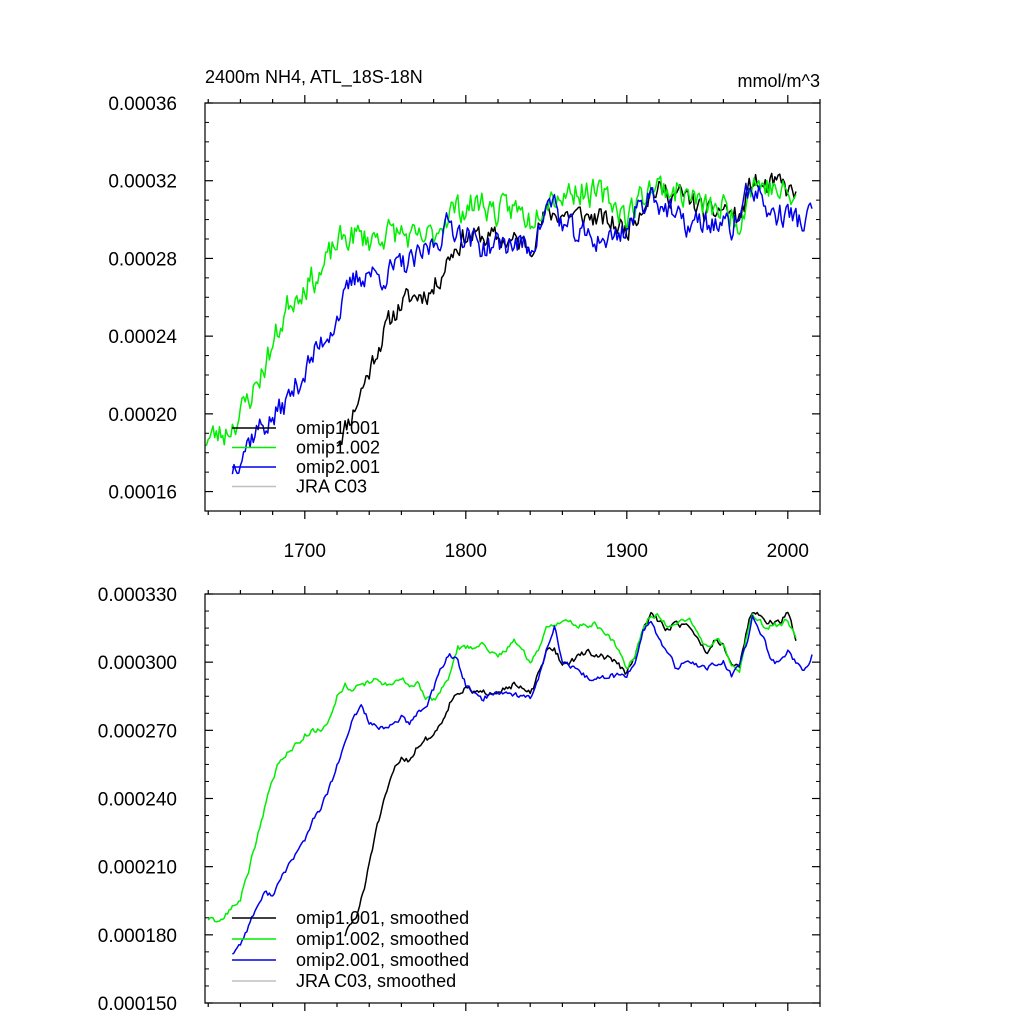 This screenshot has width=1024, height=1024. Describe the element at coordinates (338, 428) in the screenshot. I see `legend-label-top: omip1.001` at that location.